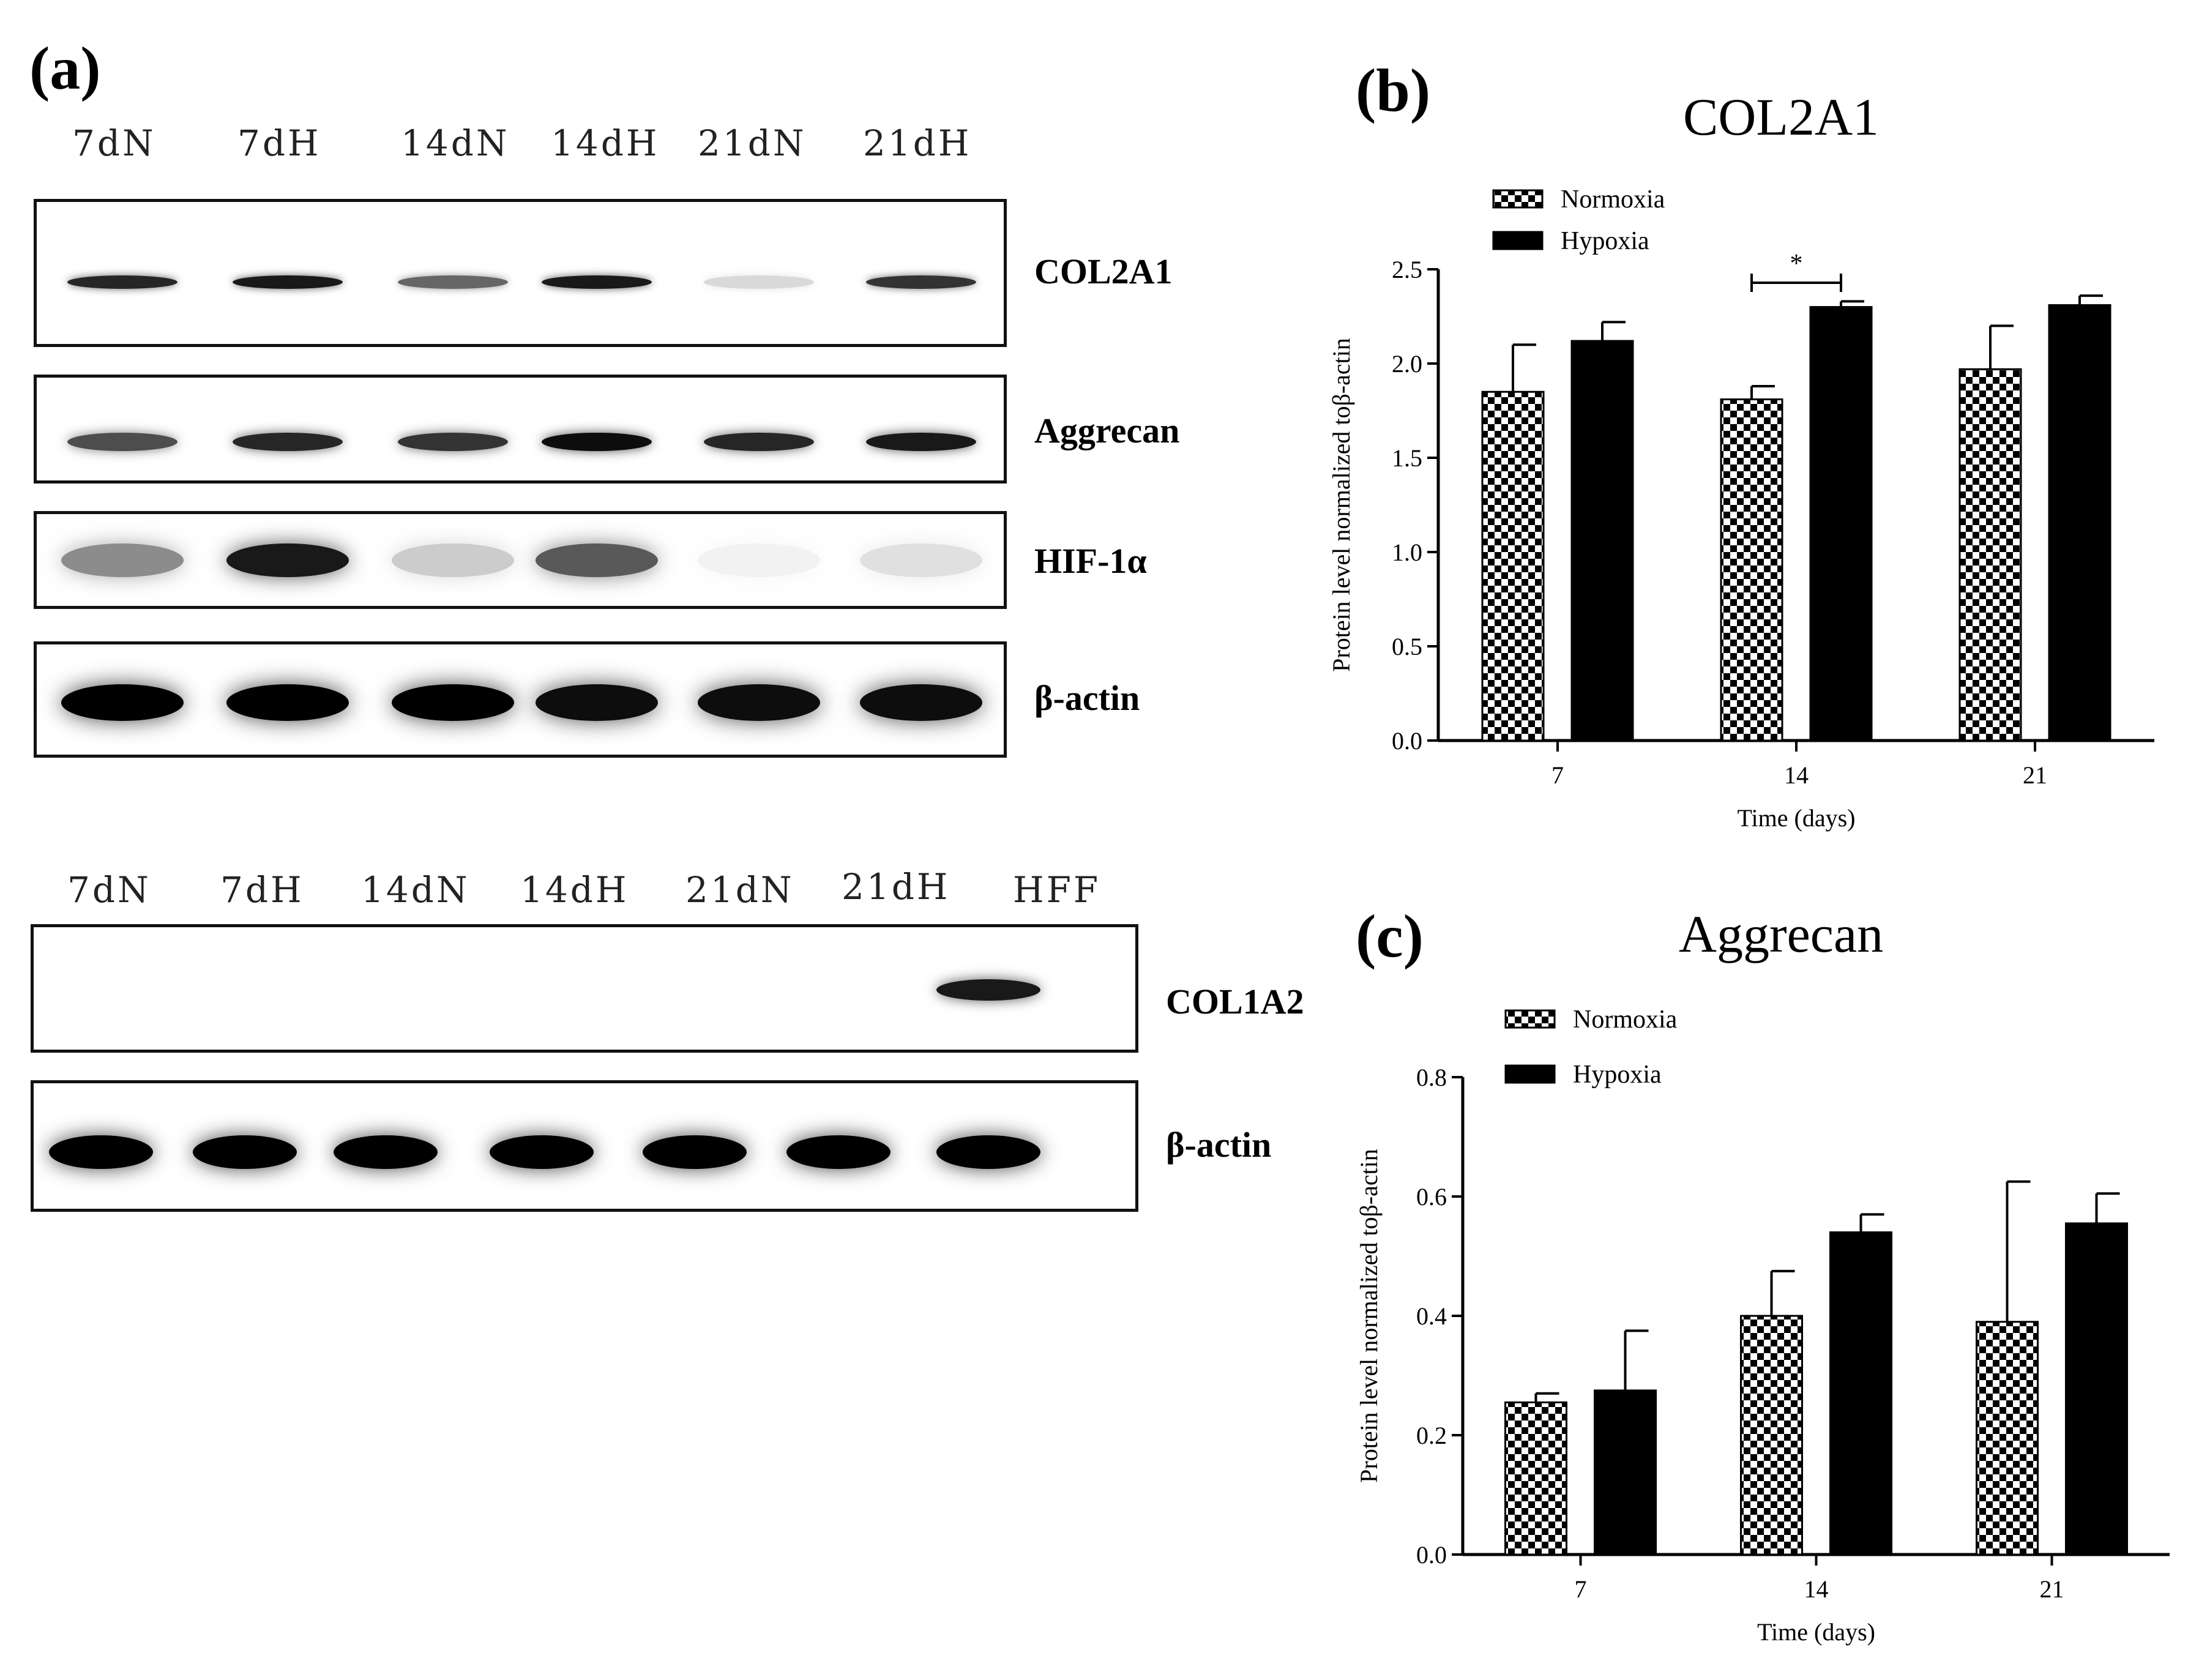 The image size is (2188, 1680). Describe the element at coordinates (520, 273) in the screenshot. I see `blot-col2a1` at that location.